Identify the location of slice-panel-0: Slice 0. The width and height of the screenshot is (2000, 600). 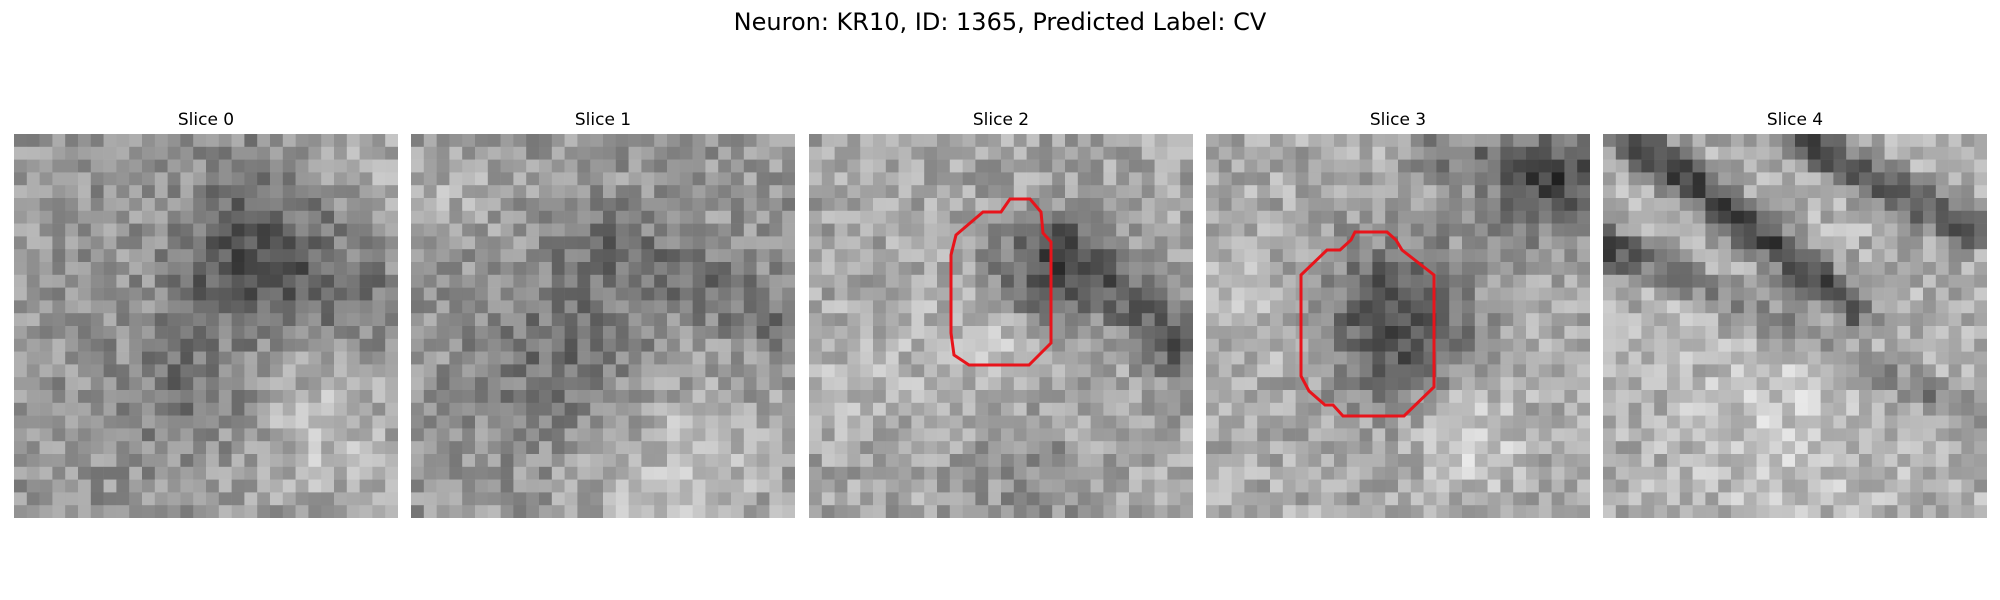
(206, 313).